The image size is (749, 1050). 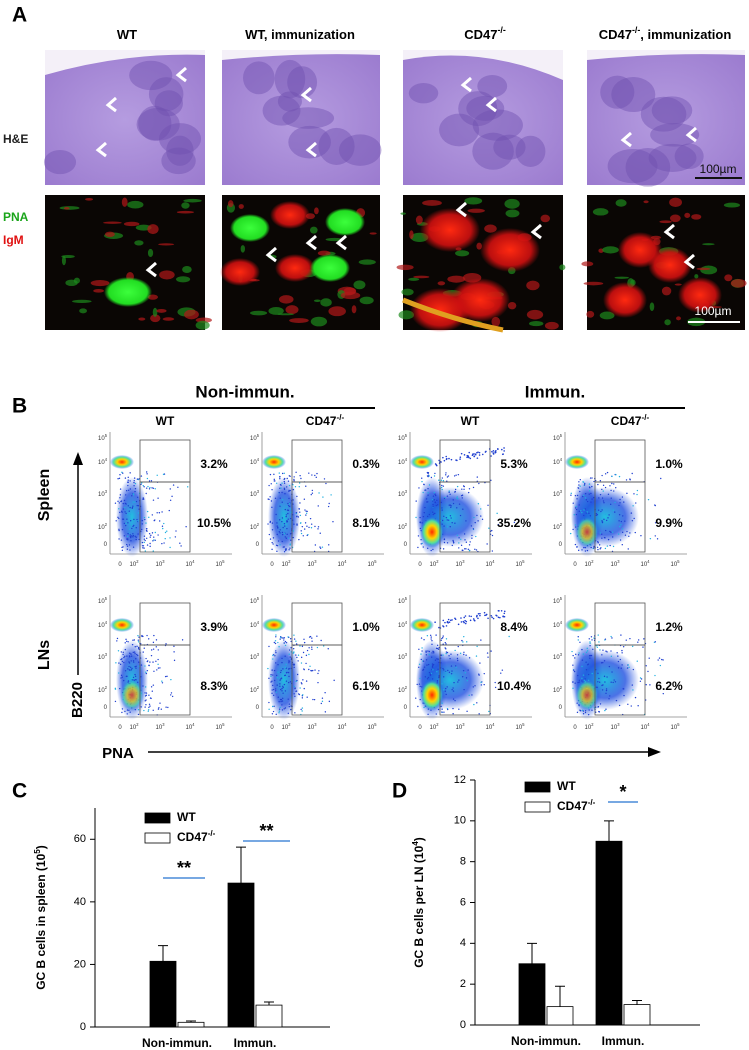 What do you see at coordinates (437, 561) in the screenshot?
I see `x-tick-label-part: 2` at bounding box center [437, 561].